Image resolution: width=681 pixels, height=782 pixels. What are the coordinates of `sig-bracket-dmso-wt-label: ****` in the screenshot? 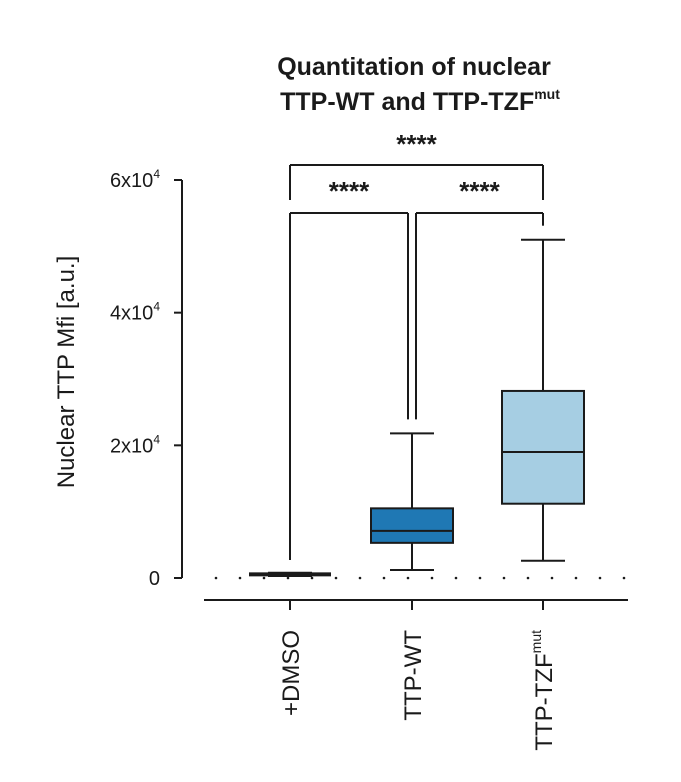 It's located at (349, 191).